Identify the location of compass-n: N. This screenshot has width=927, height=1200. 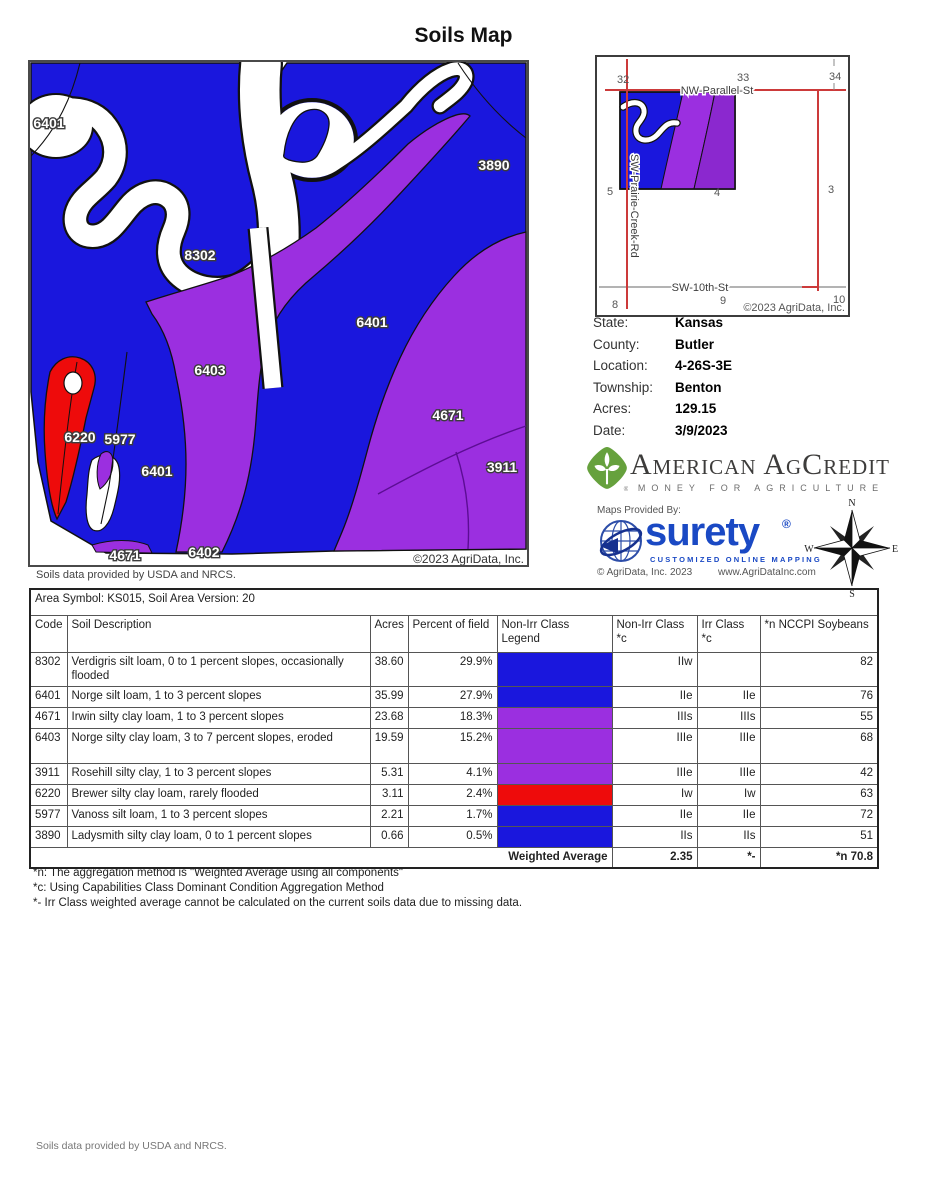
(851, 503).